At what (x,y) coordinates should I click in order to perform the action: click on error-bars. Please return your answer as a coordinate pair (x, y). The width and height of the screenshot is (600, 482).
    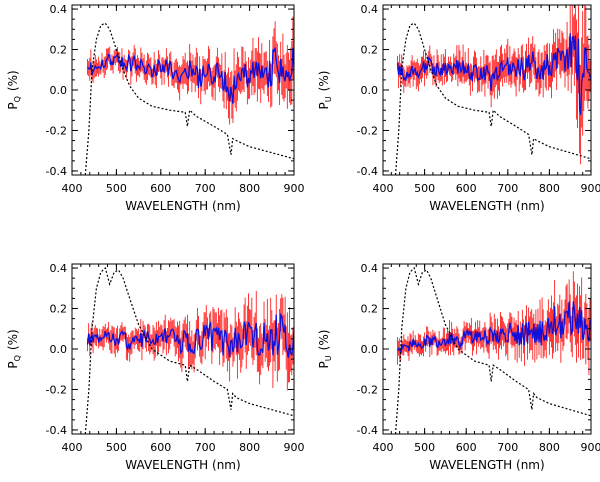
    Looking at the image, I should click on (494, 85).